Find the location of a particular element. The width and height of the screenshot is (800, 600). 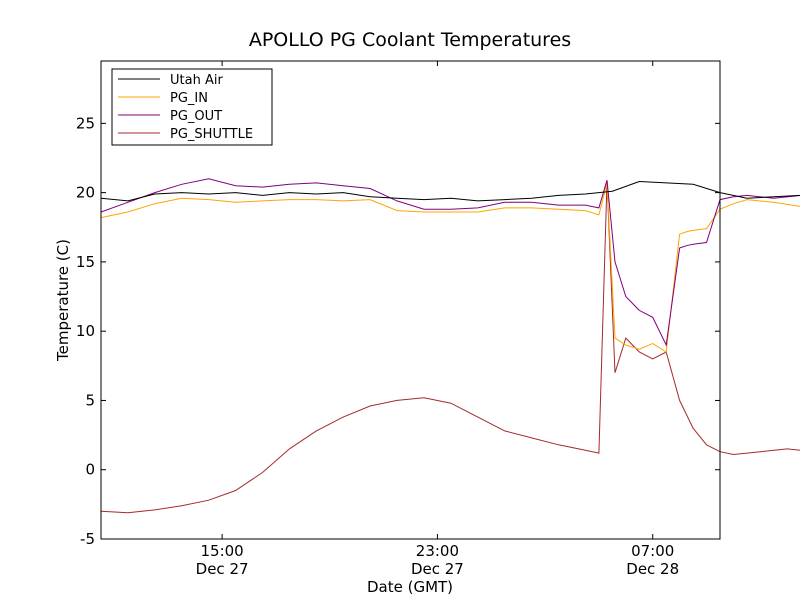

y-tick-label: 0 is located at coordinates (90, 470).